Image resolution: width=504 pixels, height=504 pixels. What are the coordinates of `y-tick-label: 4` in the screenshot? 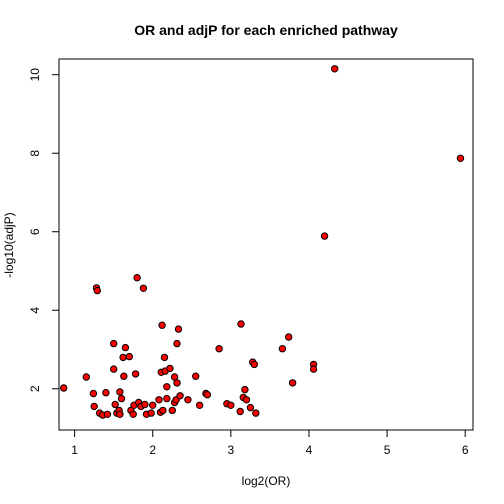 It's located at (35, 310).